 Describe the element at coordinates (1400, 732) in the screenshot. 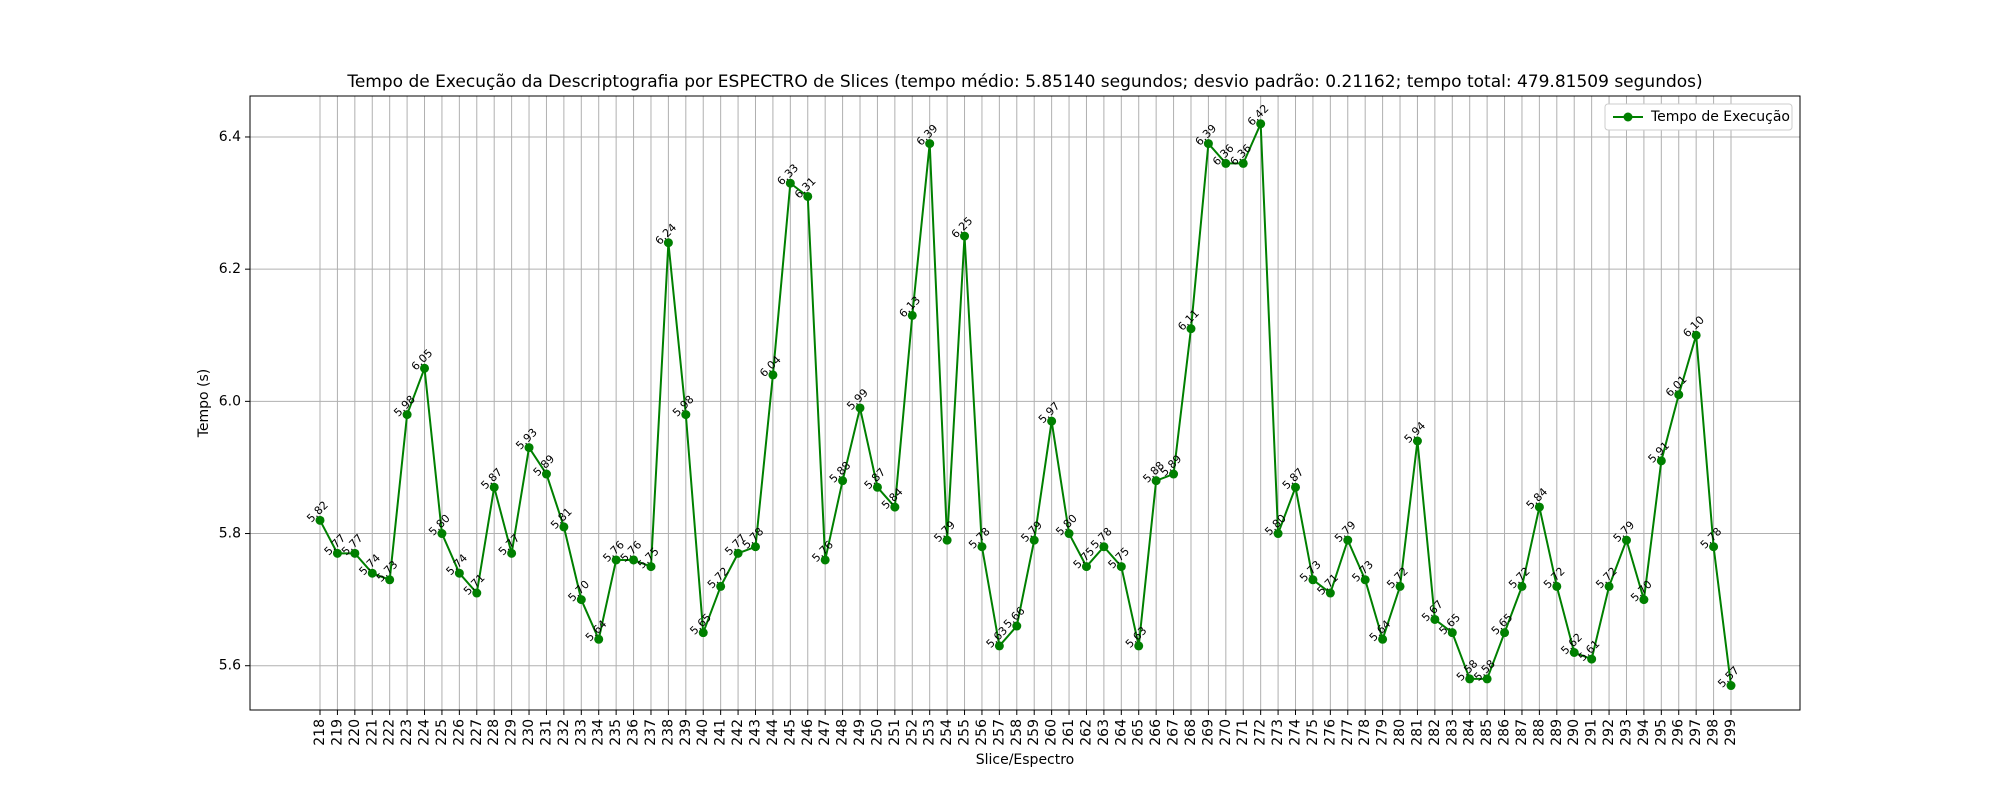

I see `x-tick-label: 280` at that location.